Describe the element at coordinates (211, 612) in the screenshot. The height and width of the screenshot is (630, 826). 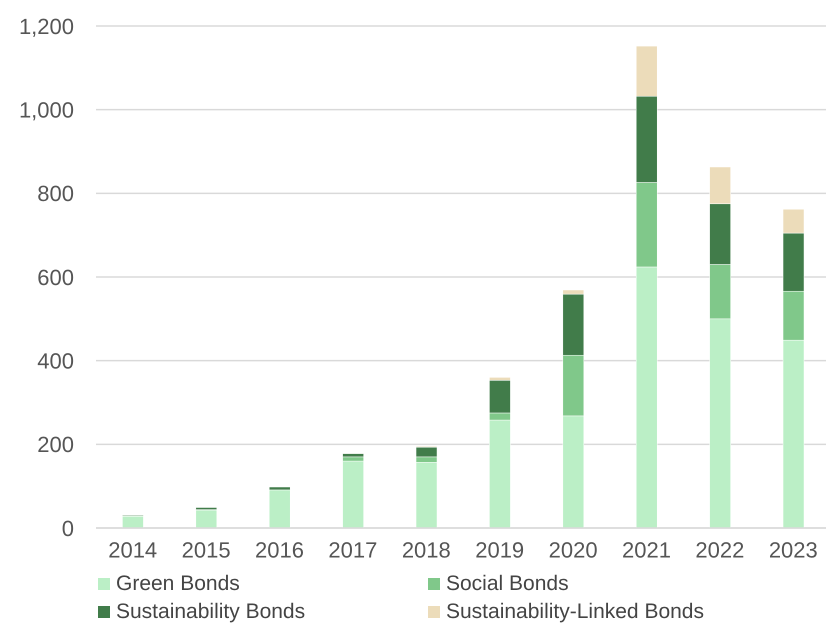
I see `legend-label: Sustainability Bonds` at that location.